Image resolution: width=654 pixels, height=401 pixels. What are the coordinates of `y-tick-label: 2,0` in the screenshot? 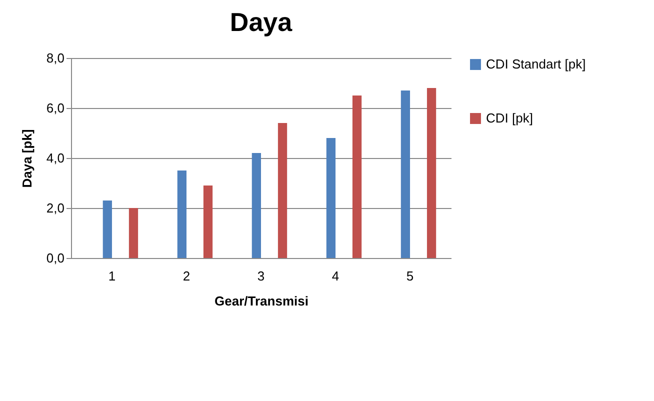 It's located at (55, 208).